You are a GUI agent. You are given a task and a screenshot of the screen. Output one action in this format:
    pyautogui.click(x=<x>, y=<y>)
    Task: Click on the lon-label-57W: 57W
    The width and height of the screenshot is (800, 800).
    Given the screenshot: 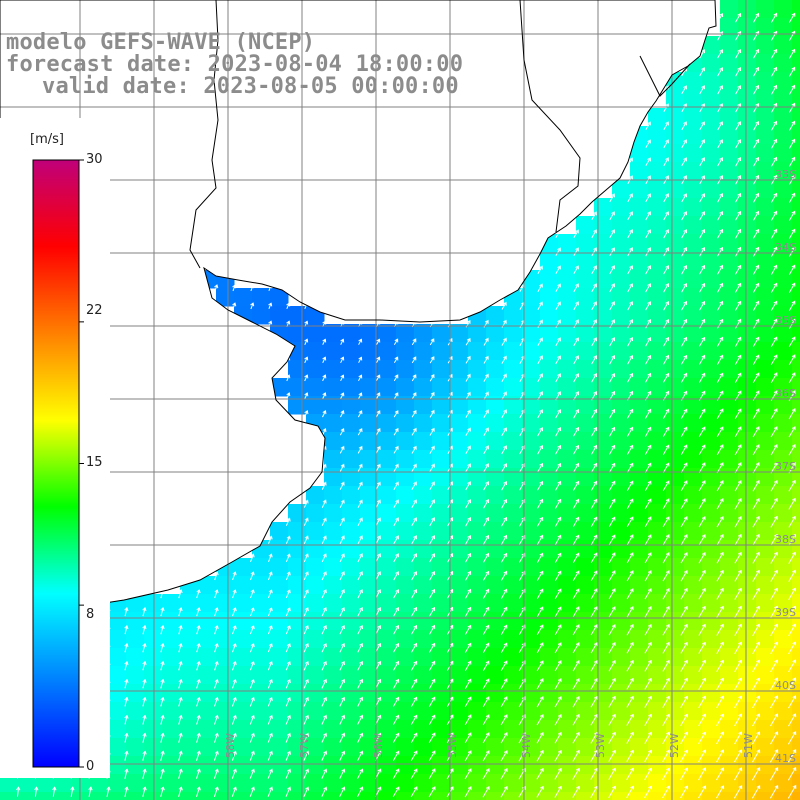 What is the action you would take?
    pyautogui.click(x=304, y=745)
    